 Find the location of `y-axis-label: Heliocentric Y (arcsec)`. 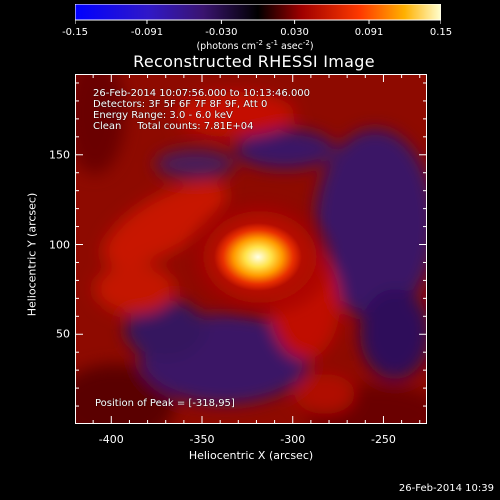

y-axis-label: Heliocentric Y (arcsec) is located at coordinates (32, 254).